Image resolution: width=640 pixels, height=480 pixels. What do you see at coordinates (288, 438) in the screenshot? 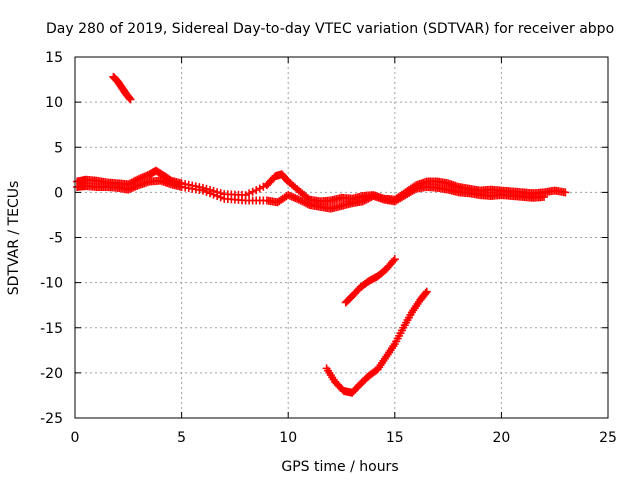
I see `x-tick-label: 10` at bounding box center [288, 438].